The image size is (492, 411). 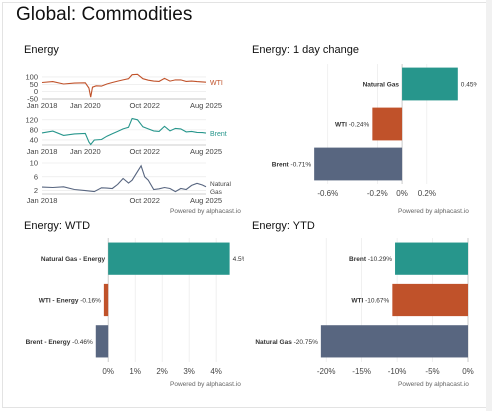 I want to click on bar-category-and-value-label: Natural Gas -20.75%, so click(x=286, y=342).